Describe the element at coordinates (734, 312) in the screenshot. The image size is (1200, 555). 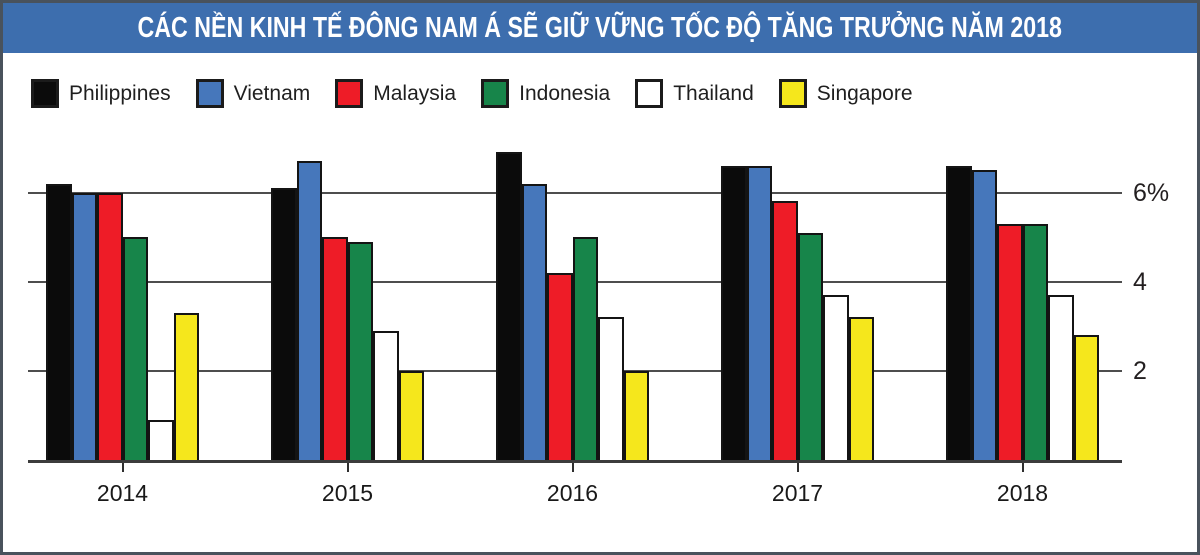
I see `bar-philippines-2017` at that location.